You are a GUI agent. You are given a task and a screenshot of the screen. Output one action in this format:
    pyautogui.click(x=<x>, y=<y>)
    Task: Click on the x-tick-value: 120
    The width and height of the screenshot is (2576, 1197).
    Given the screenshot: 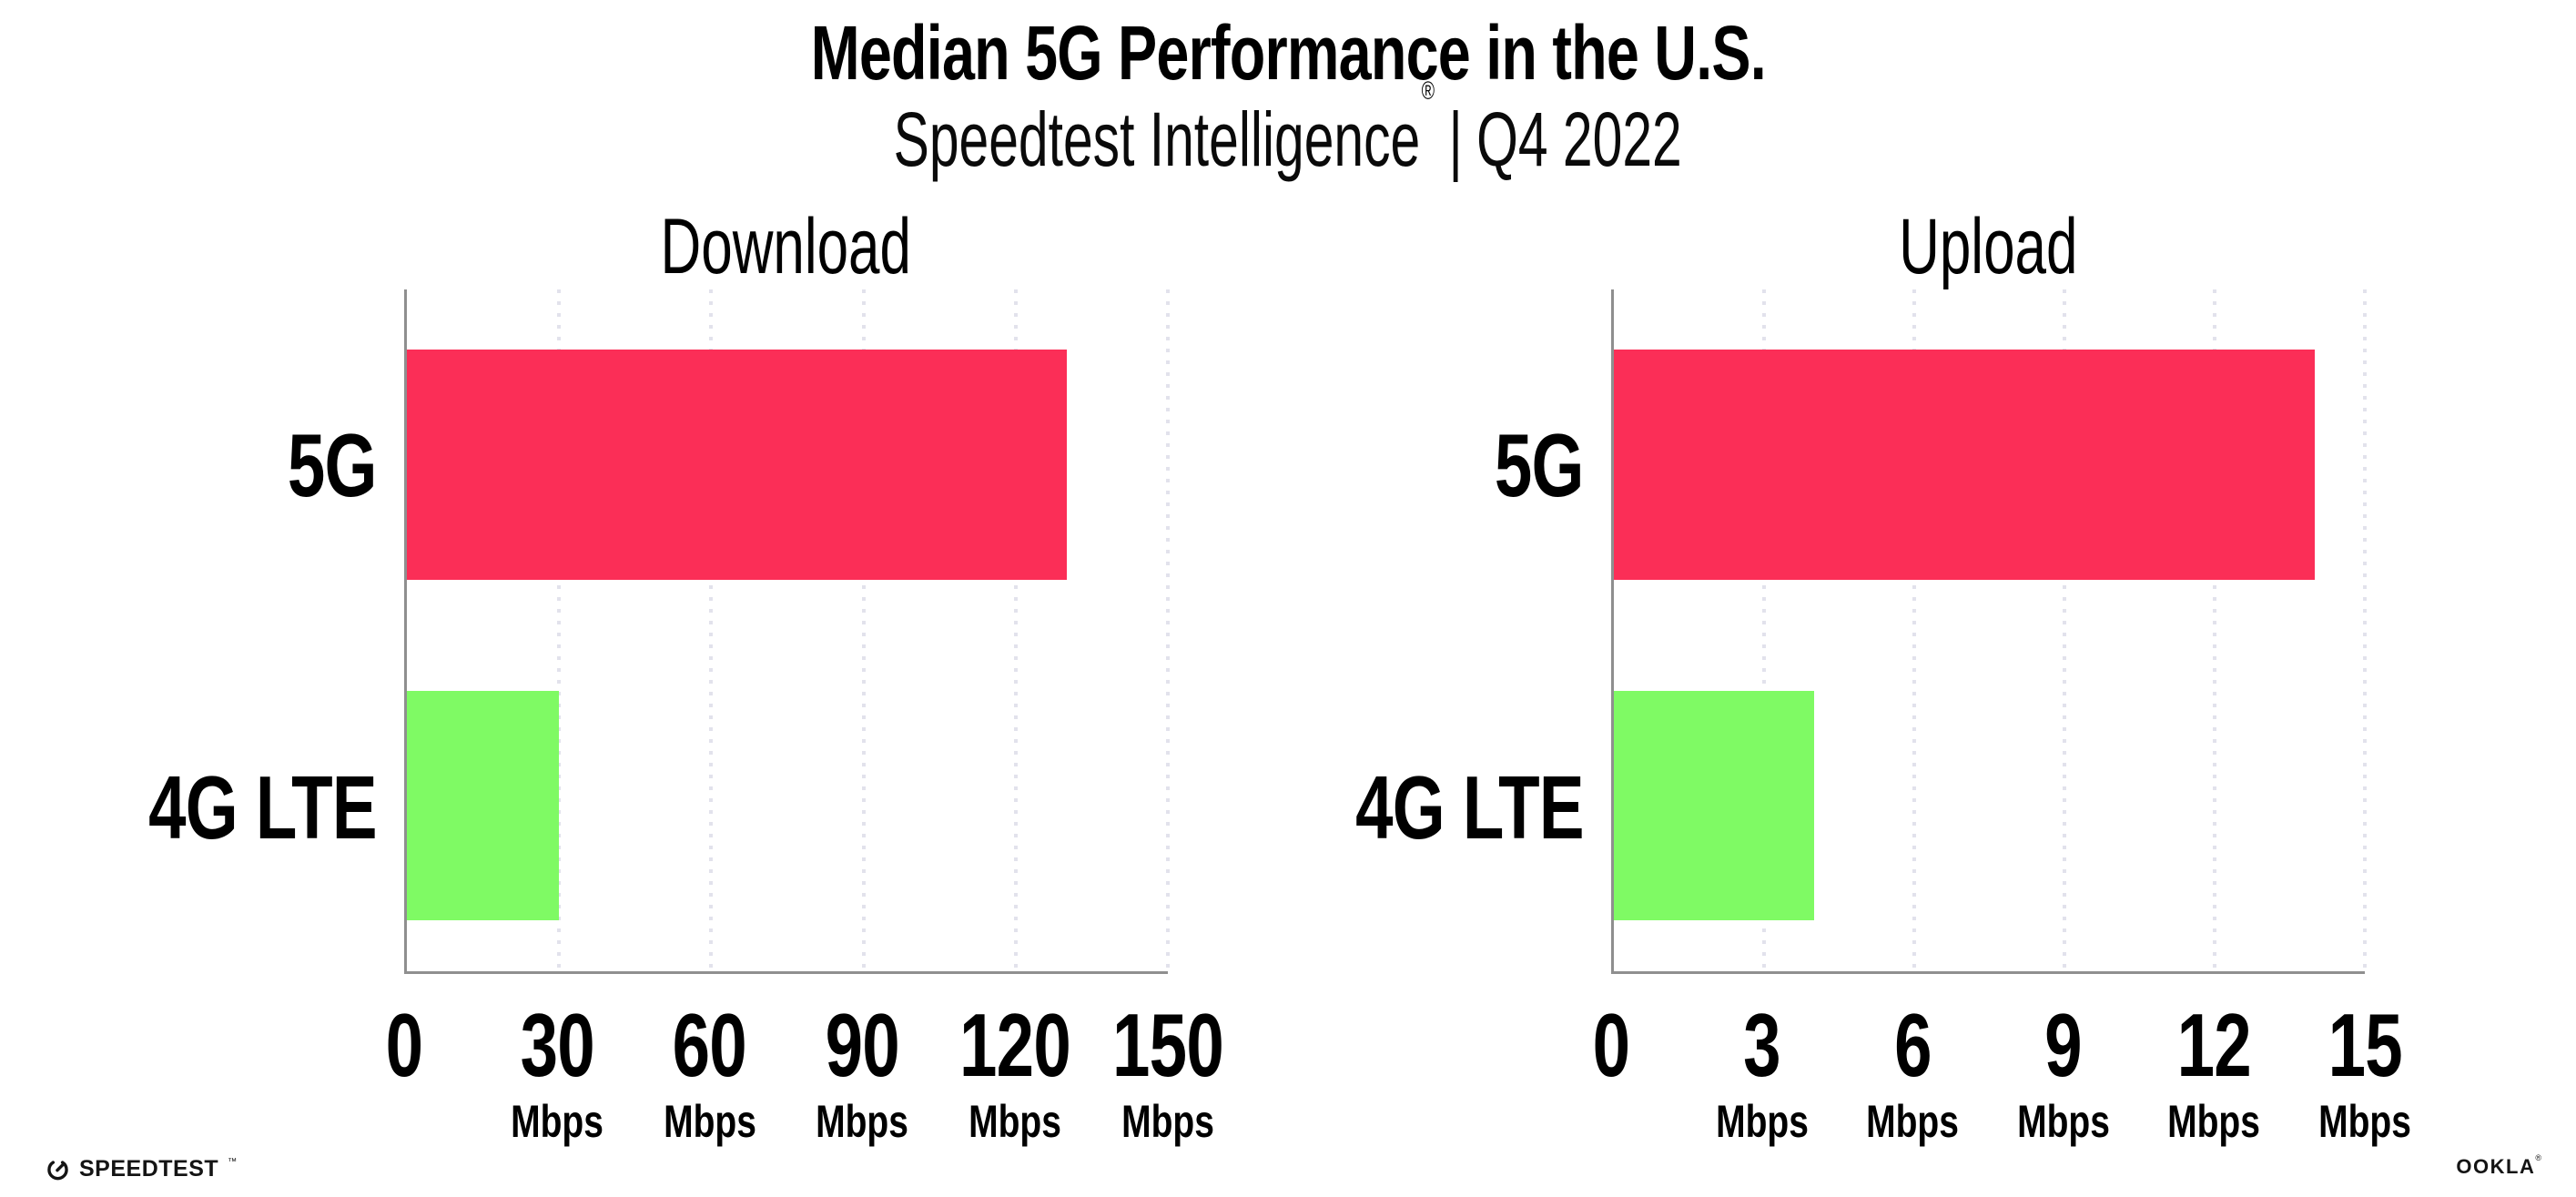 What is the action you would take?
    pyautogui.click(x=1015, y=1045)
    